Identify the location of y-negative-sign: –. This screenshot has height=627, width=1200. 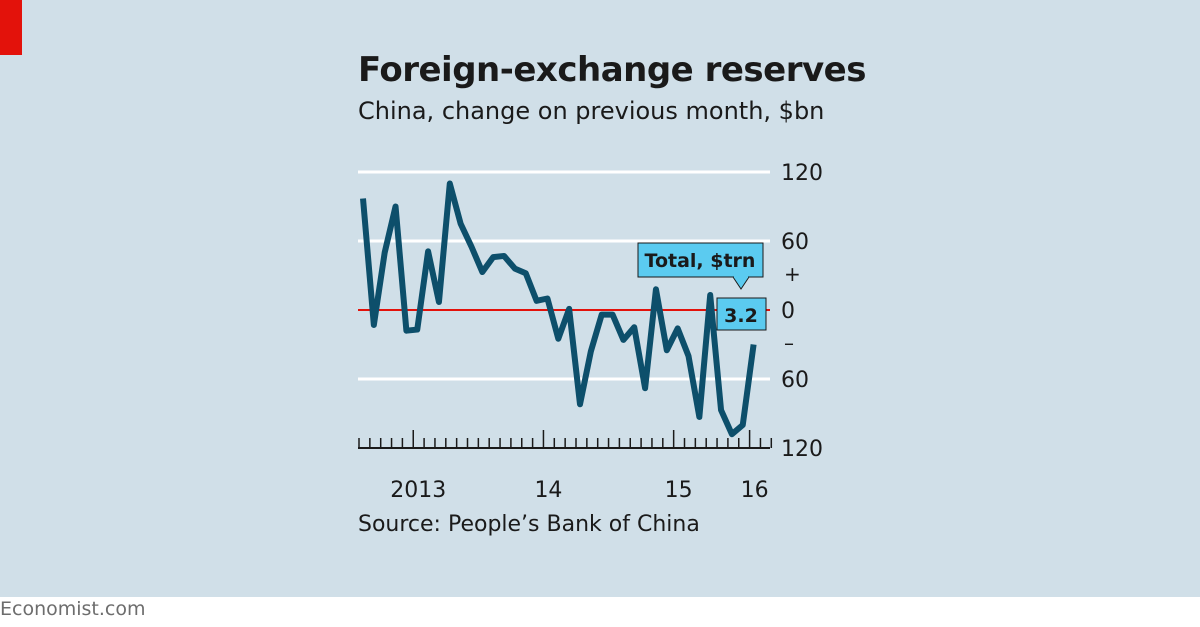
(789, 343).